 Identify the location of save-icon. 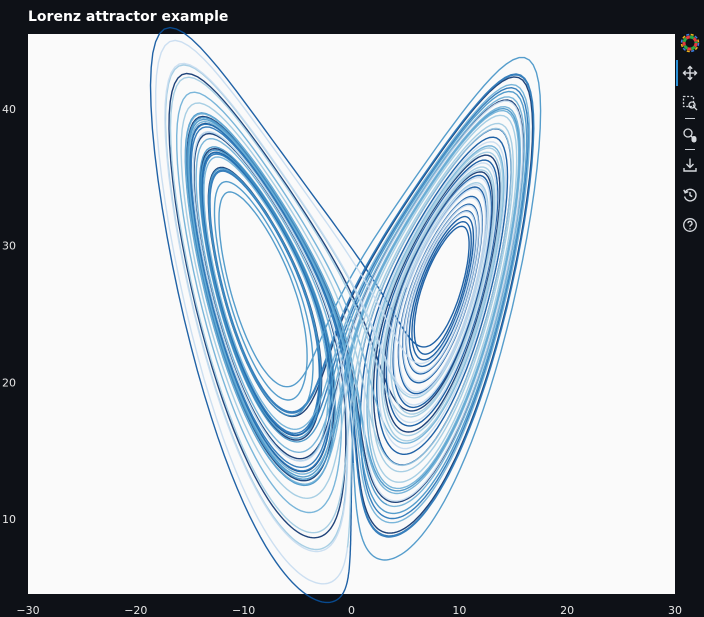
(690, 165).